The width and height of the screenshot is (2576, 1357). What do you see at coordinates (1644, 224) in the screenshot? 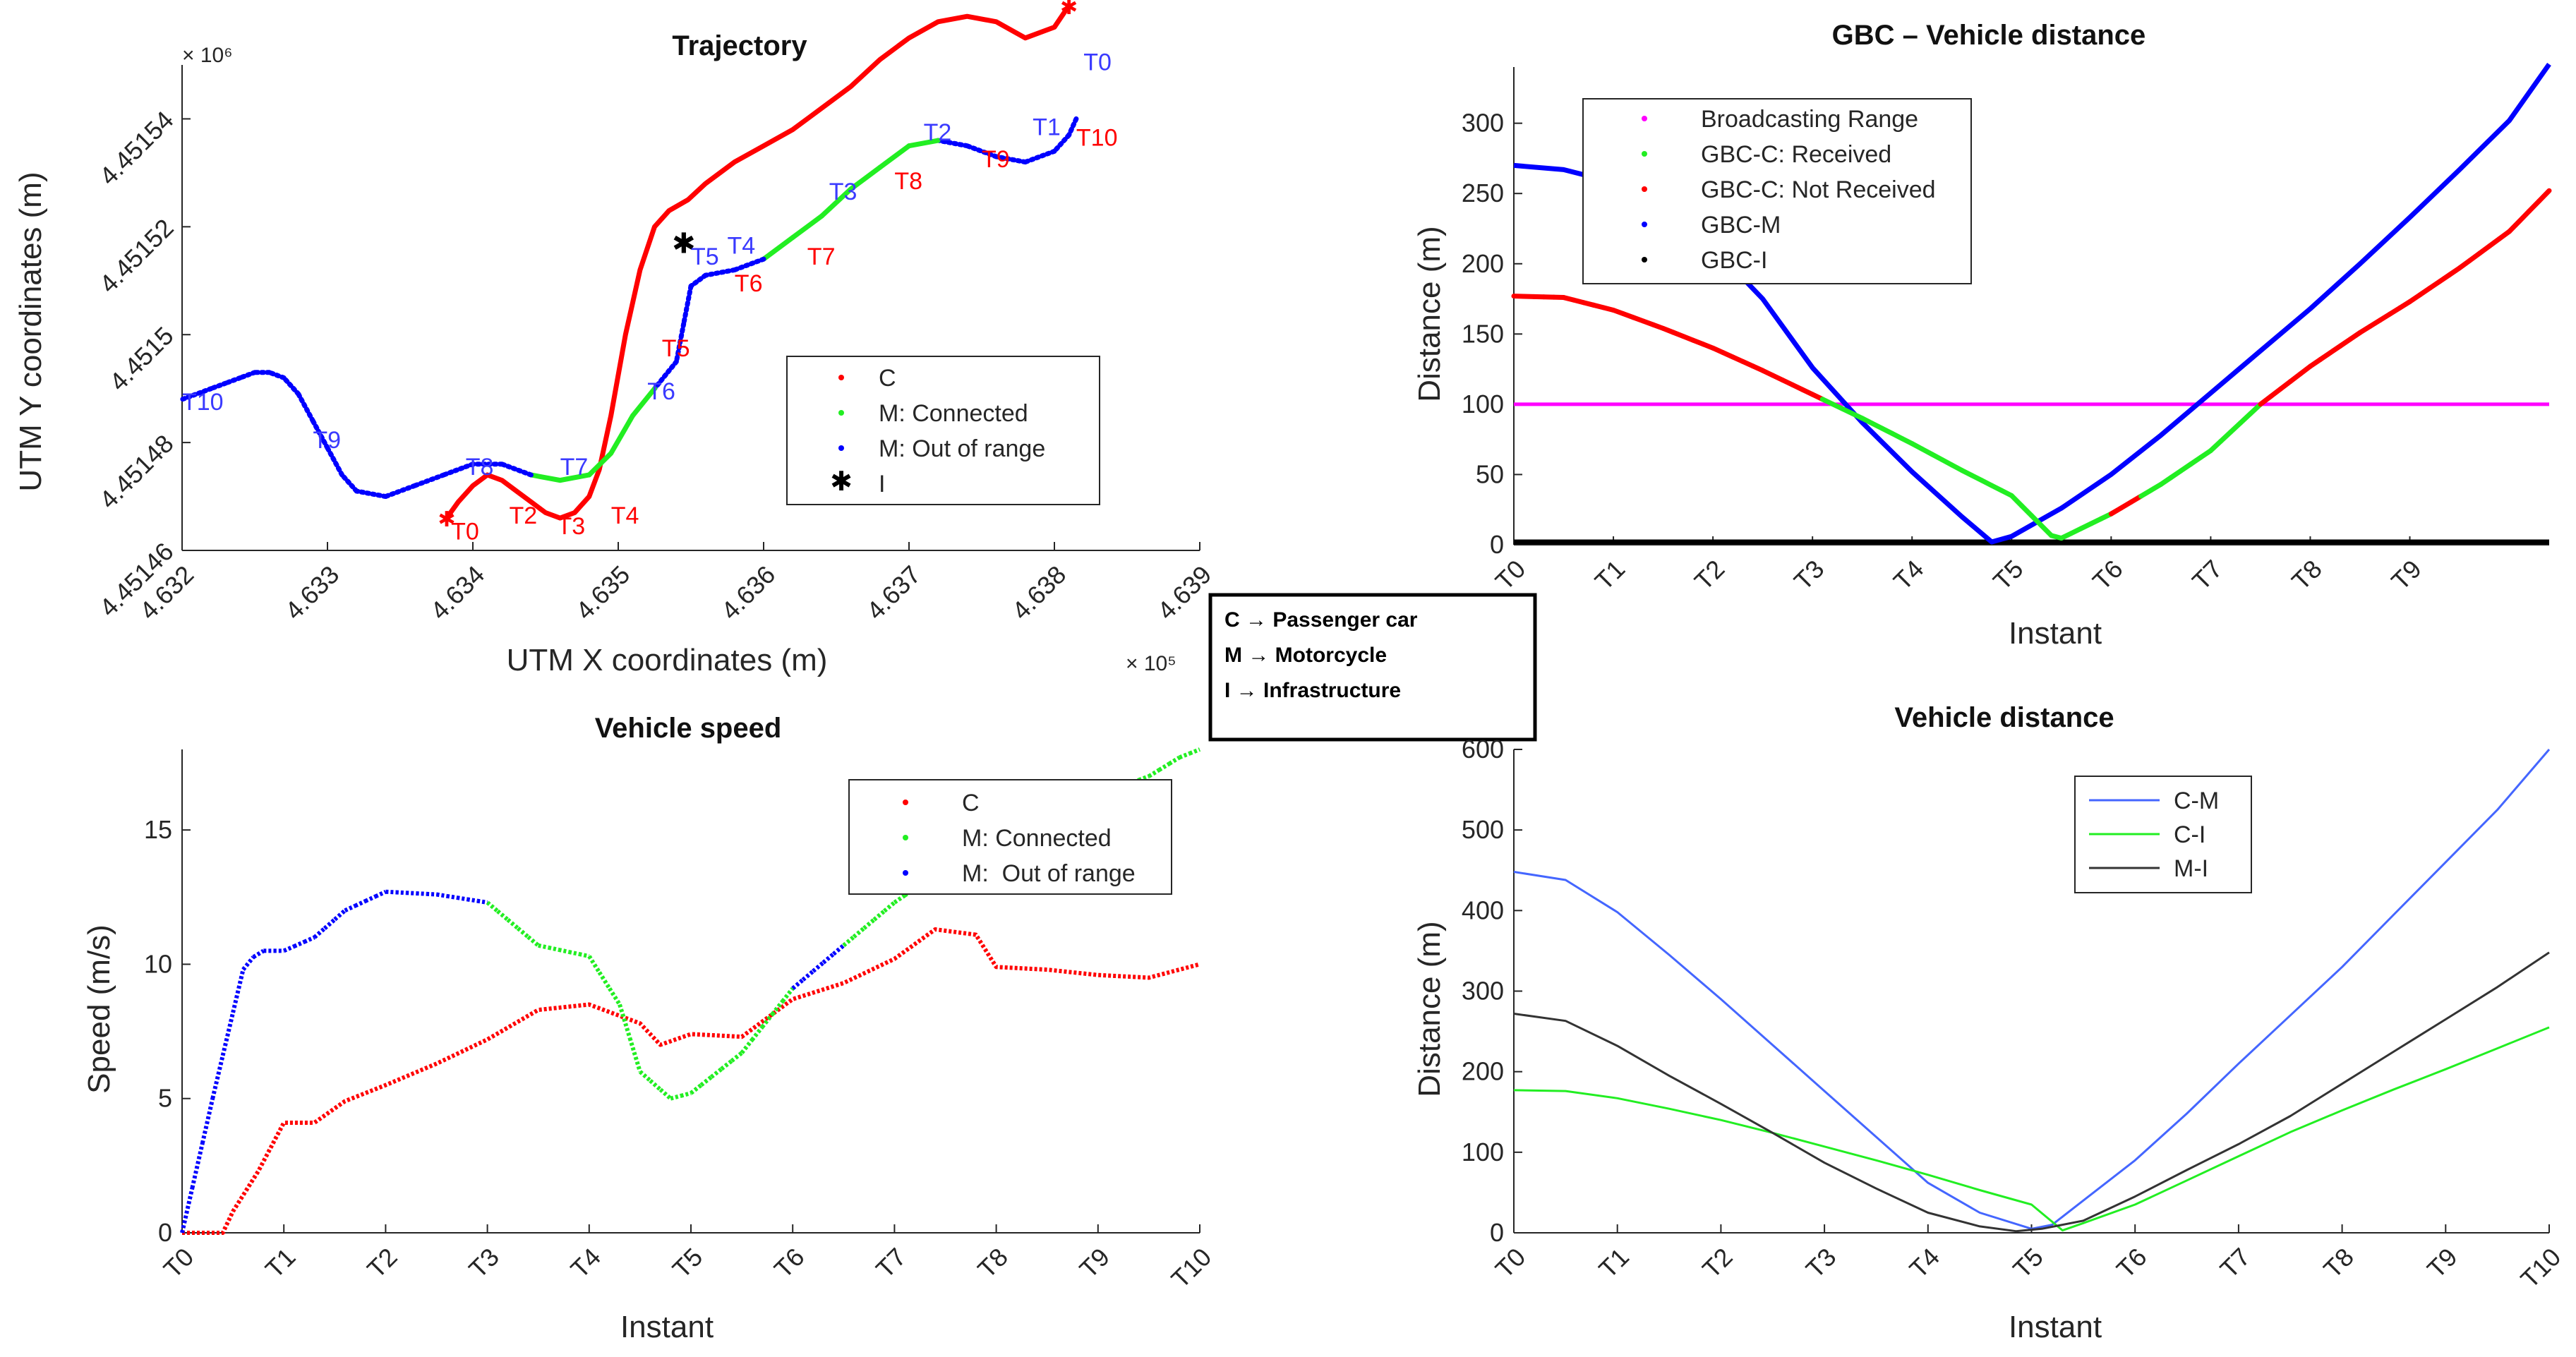
I see `legend-marker-gbc-m` at bounding box center [1644, 224].